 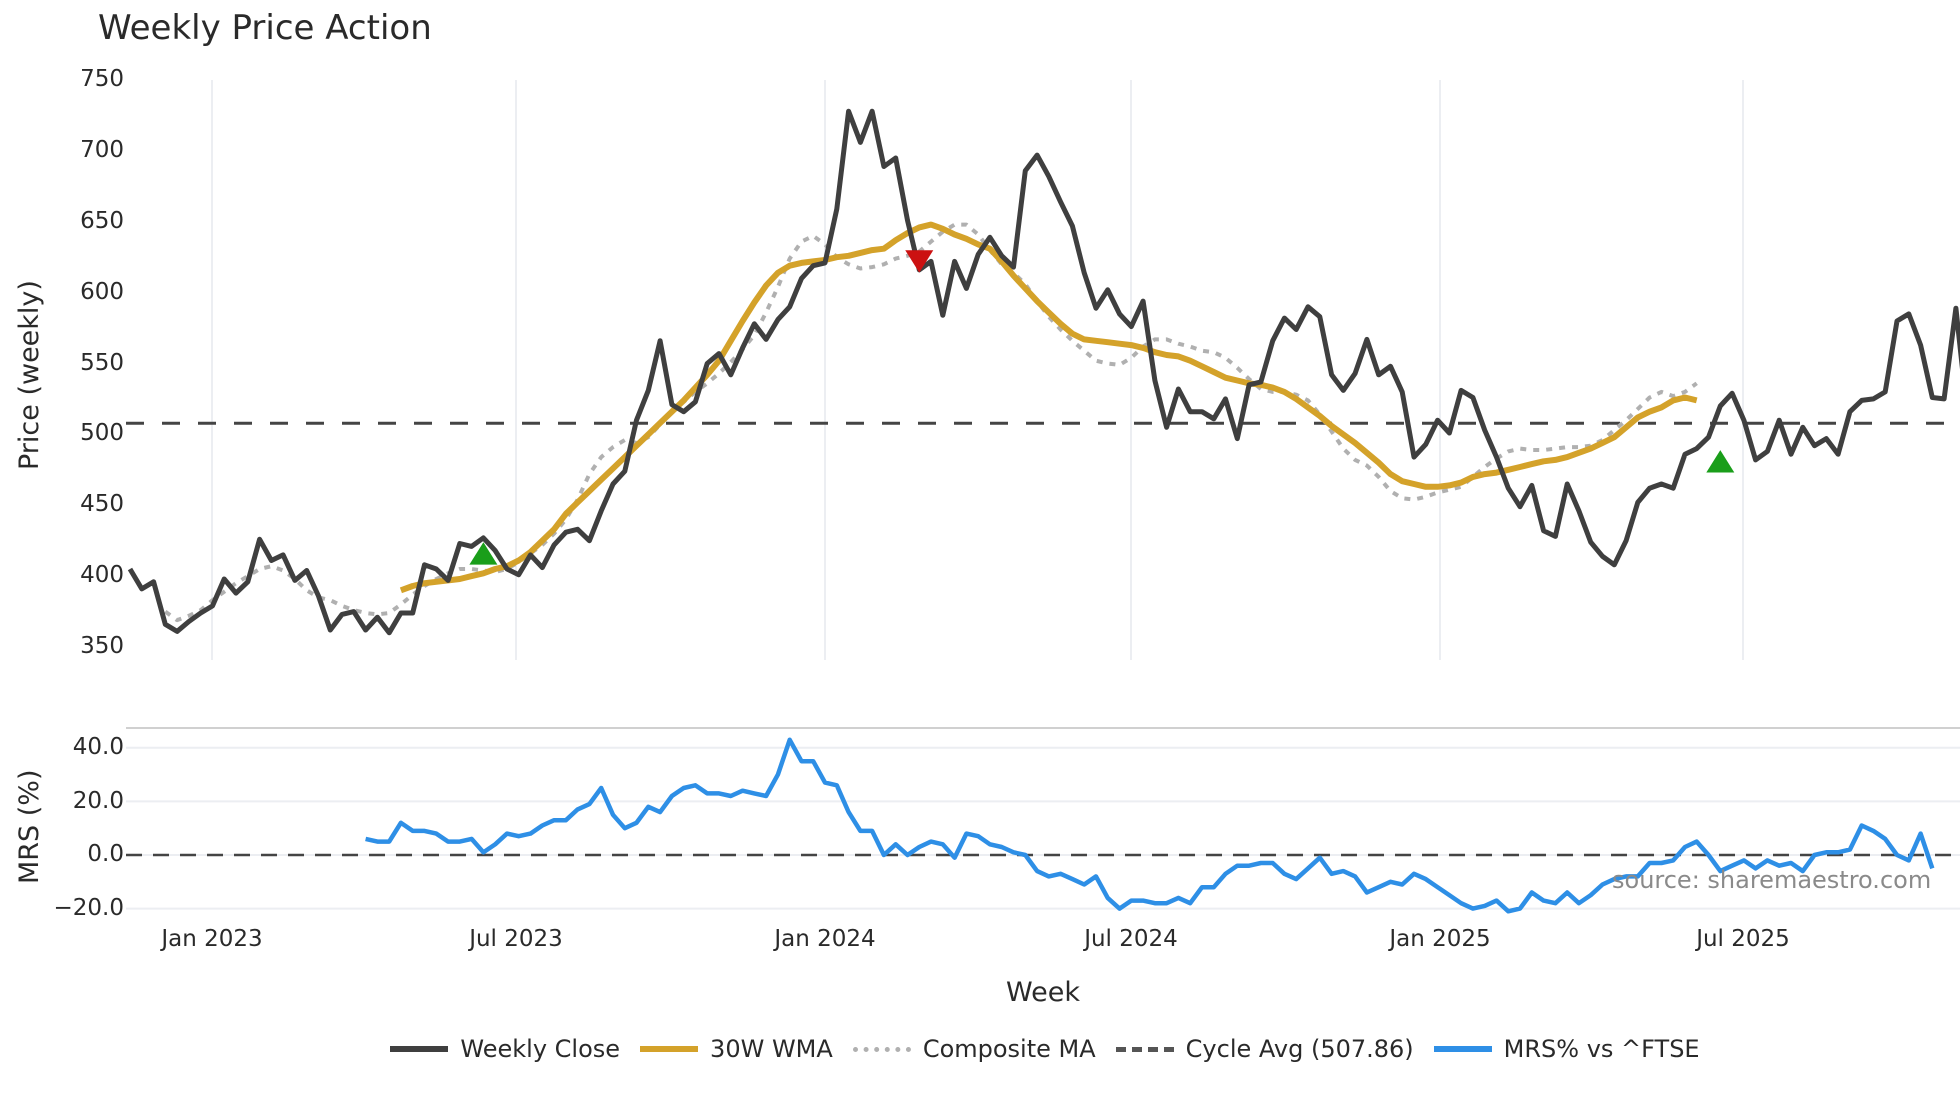 I want to click on price-ytick: 700, so click(x=102, y=150).